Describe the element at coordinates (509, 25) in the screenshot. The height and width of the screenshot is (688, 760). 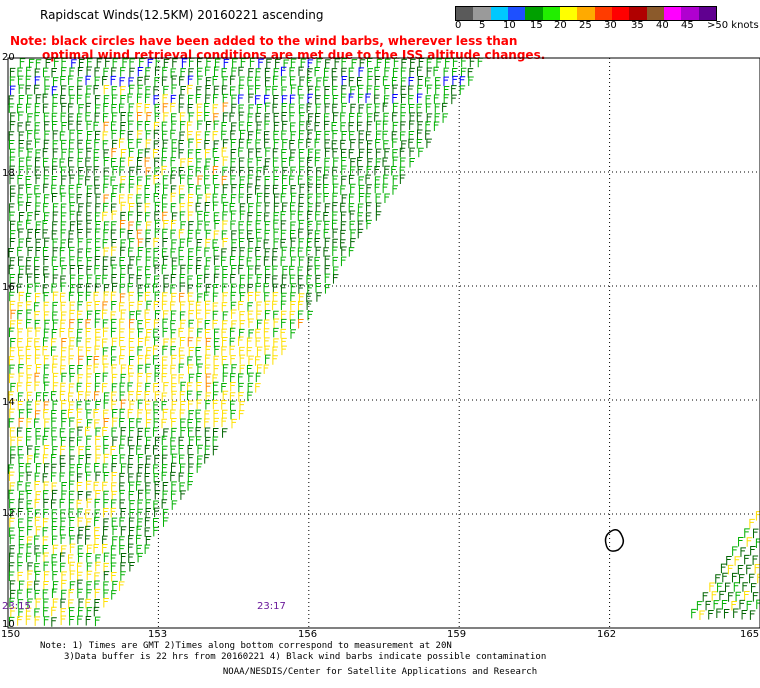
I see `colorbar-label: 10` at that location.